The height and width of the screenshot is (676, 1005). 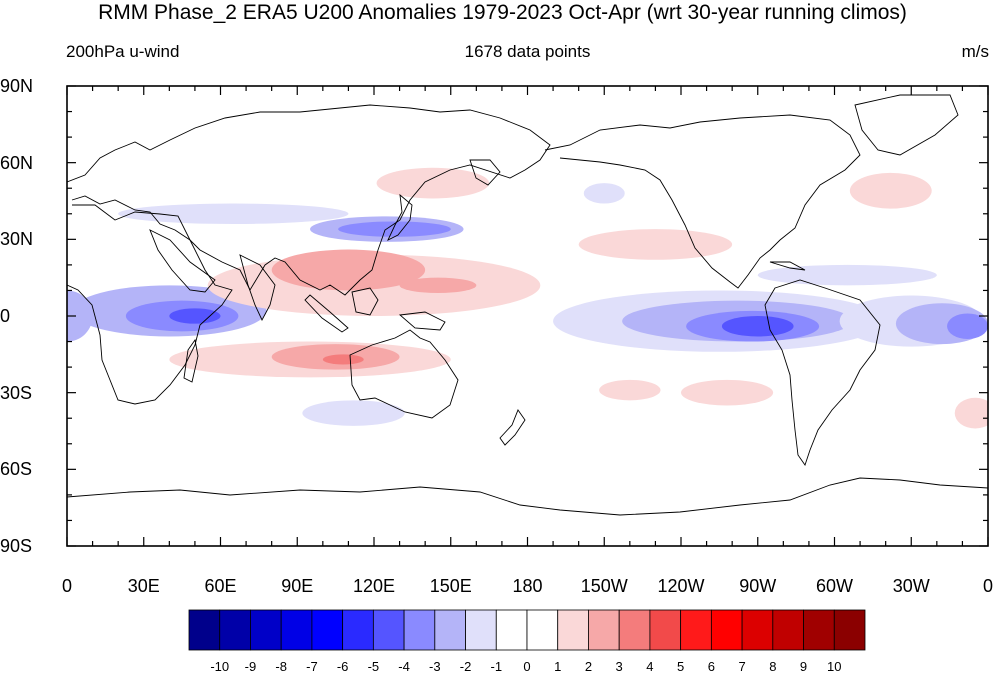 I want to click on new-guinea-coastline, so click(x=422, y=321).